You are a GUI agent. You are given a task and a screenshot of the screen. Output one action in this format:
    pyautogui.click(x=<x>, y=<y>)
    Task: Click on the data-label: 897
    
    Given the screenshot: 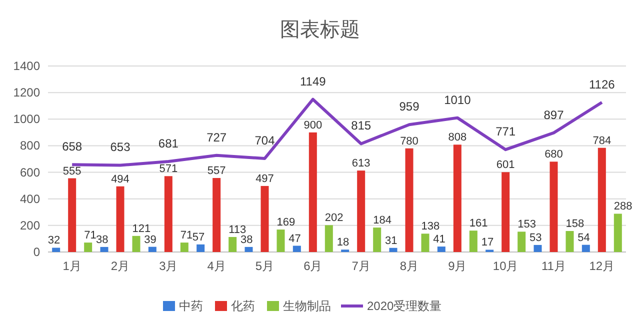 What is the action you would take?
    pyautogui.click(x=554, y=115)
    